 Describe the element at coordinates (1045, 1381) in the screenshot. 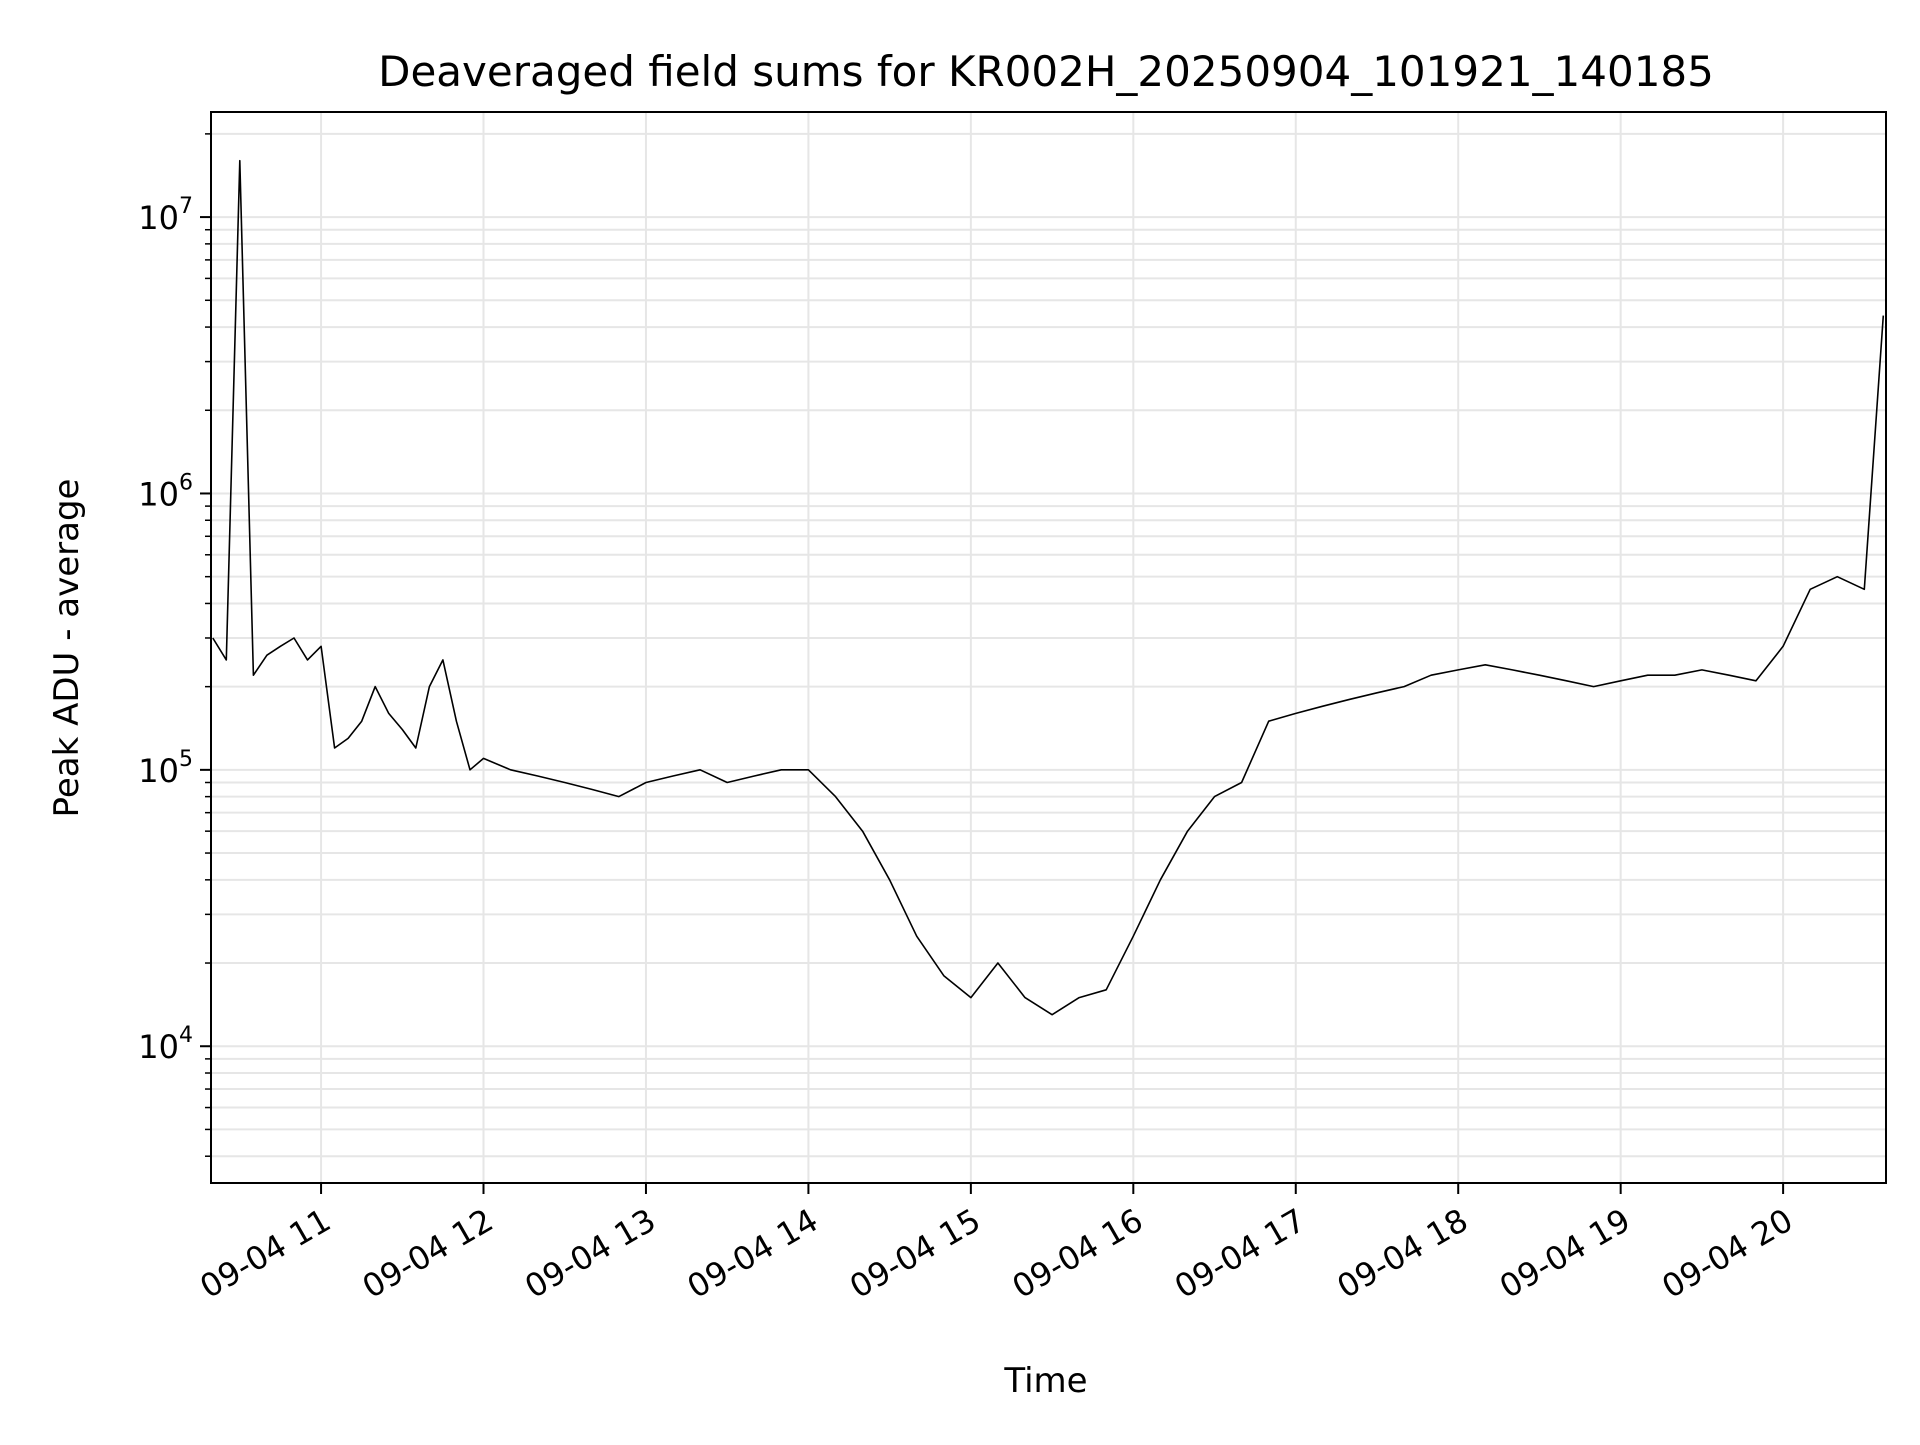

I see `x-axis-label: Time` at that location.